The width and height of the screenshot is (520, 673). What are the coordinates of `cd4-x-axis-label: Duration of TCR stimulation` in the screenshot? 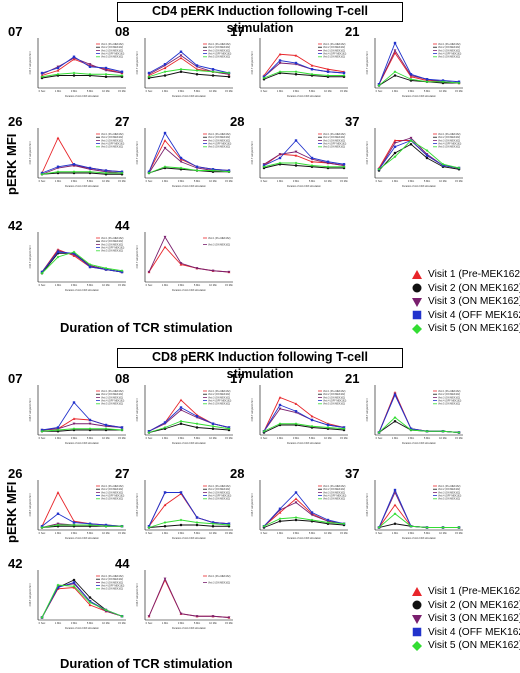 It's located at (146, 327).